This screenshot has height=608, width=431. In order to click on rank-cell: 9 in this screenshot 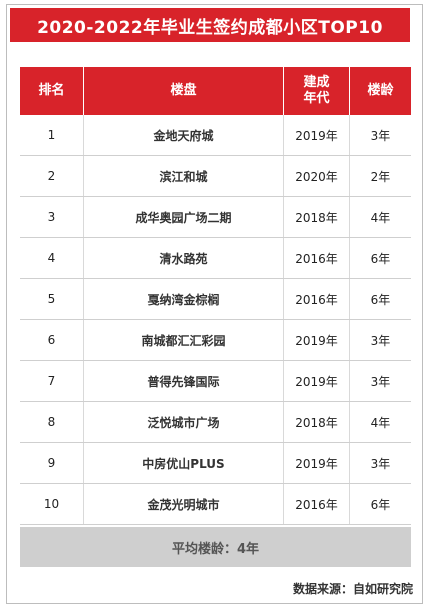, I will do `click(51, 463)`.